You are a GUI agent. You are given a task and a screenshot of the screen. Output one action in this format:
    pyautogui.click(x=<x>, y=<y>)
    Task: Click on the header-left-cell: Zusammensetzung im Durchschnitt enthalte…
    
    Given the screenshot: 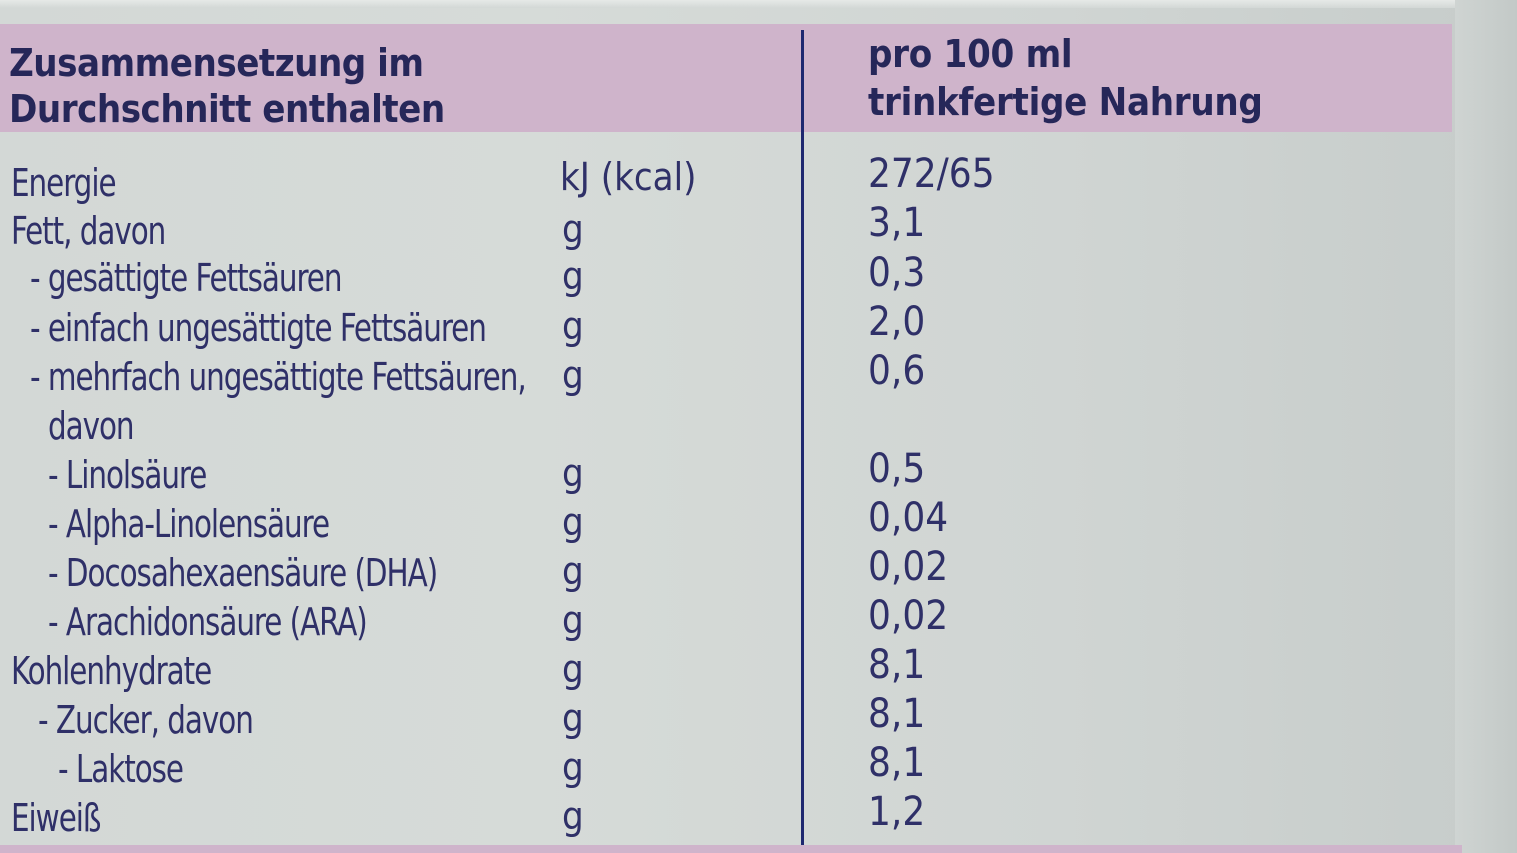 What is the action you would take?
    pyautogui.click(x=289, y=86)
    